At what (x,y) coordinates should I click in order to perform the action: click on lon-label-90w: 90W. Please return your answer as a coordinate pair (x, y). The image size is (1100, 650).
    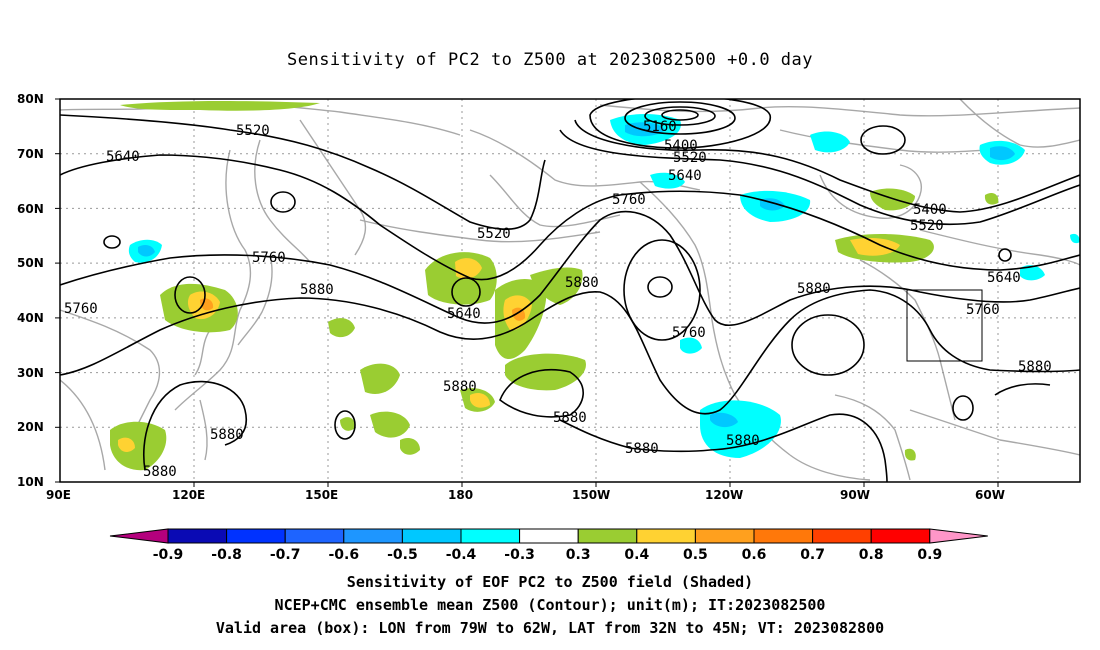
    Looking at the image, I should click on (855, 495).